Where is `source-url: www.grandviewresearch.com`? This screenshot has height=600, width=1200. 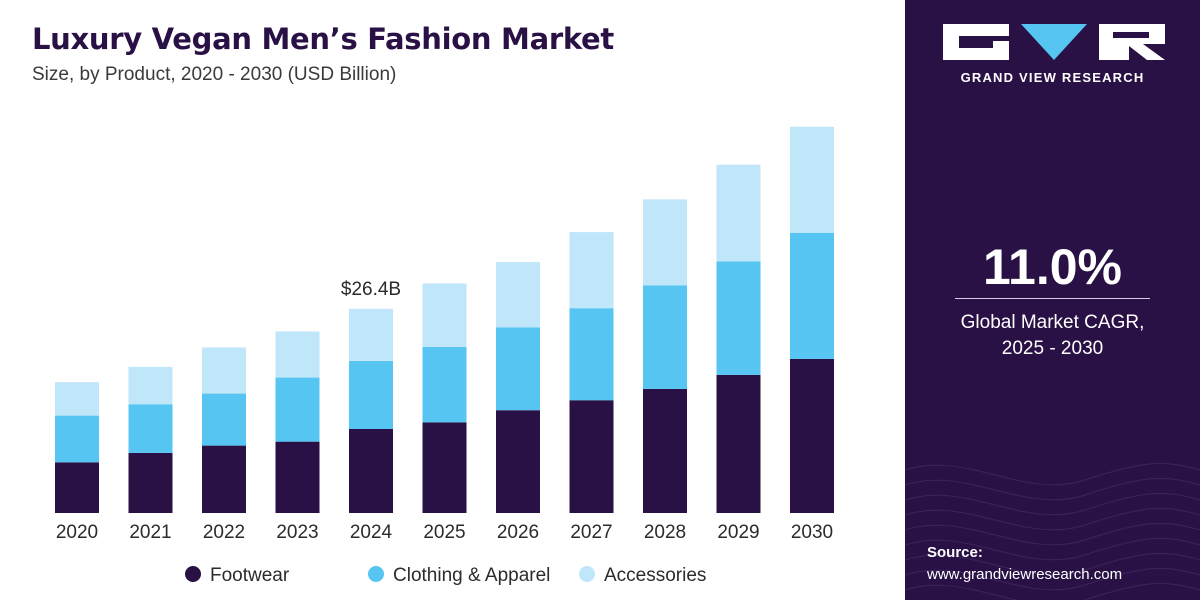 source-url: www.grandviewresearch.com is located at coordinates (1025, 574).